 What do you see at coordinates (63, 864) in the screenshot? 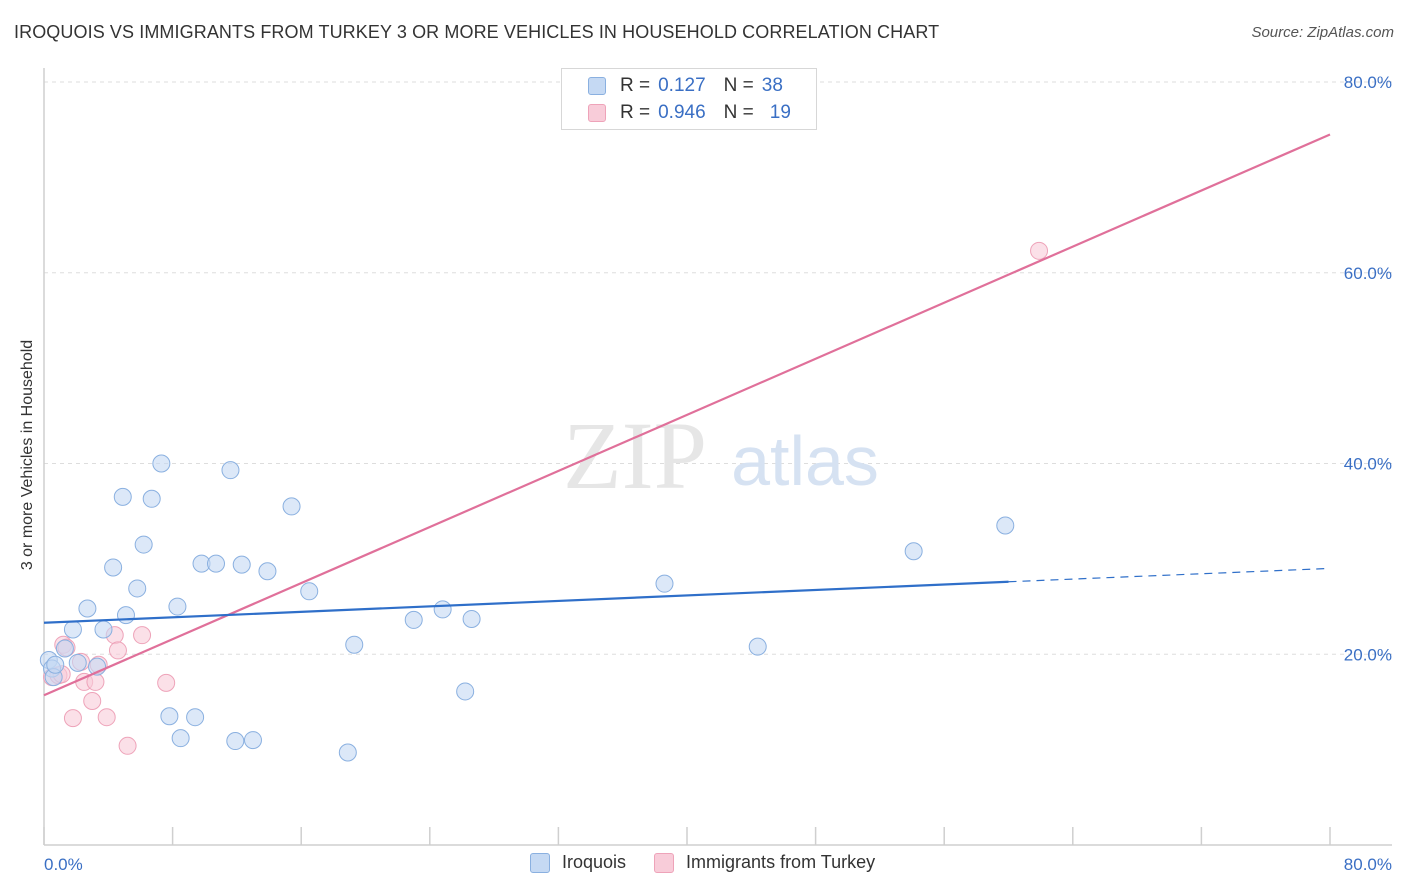
I see `x-tick-label: 0.0%` at bounding box center [63, 864].